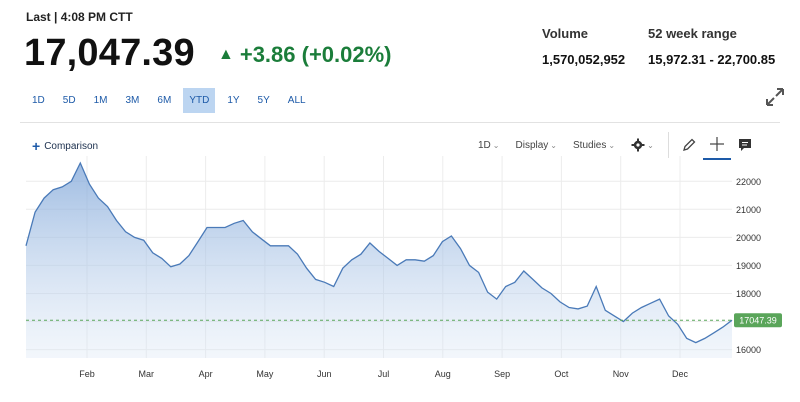  Describe the element at coordinates (584, 59) in the screenshot. I see `volume-value: 1,570,052,952` at that location.